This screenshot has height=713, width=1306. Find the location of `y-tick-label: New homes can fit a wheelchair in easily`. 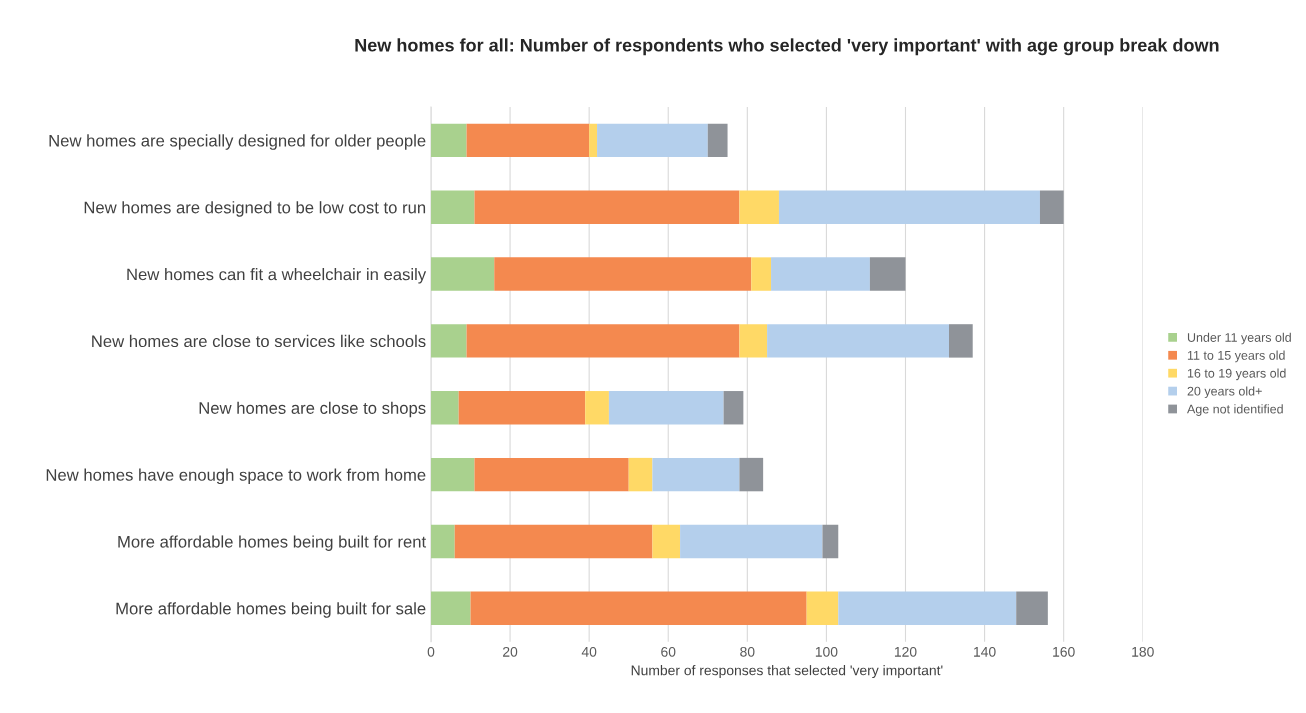

y-tick-label: New homes can fit a wheelchair in easily is located at coordinates (277, 276).